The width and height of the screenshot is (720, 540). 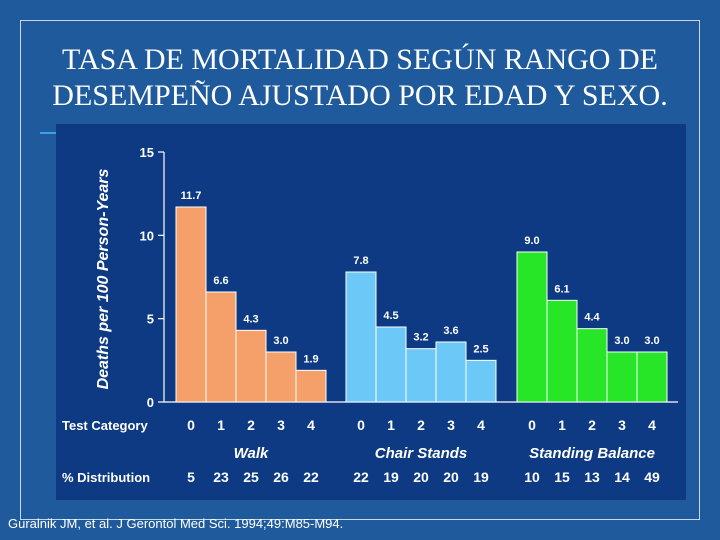 I want to click on bar-value-label: 9.0, so click(x=531, y=241).